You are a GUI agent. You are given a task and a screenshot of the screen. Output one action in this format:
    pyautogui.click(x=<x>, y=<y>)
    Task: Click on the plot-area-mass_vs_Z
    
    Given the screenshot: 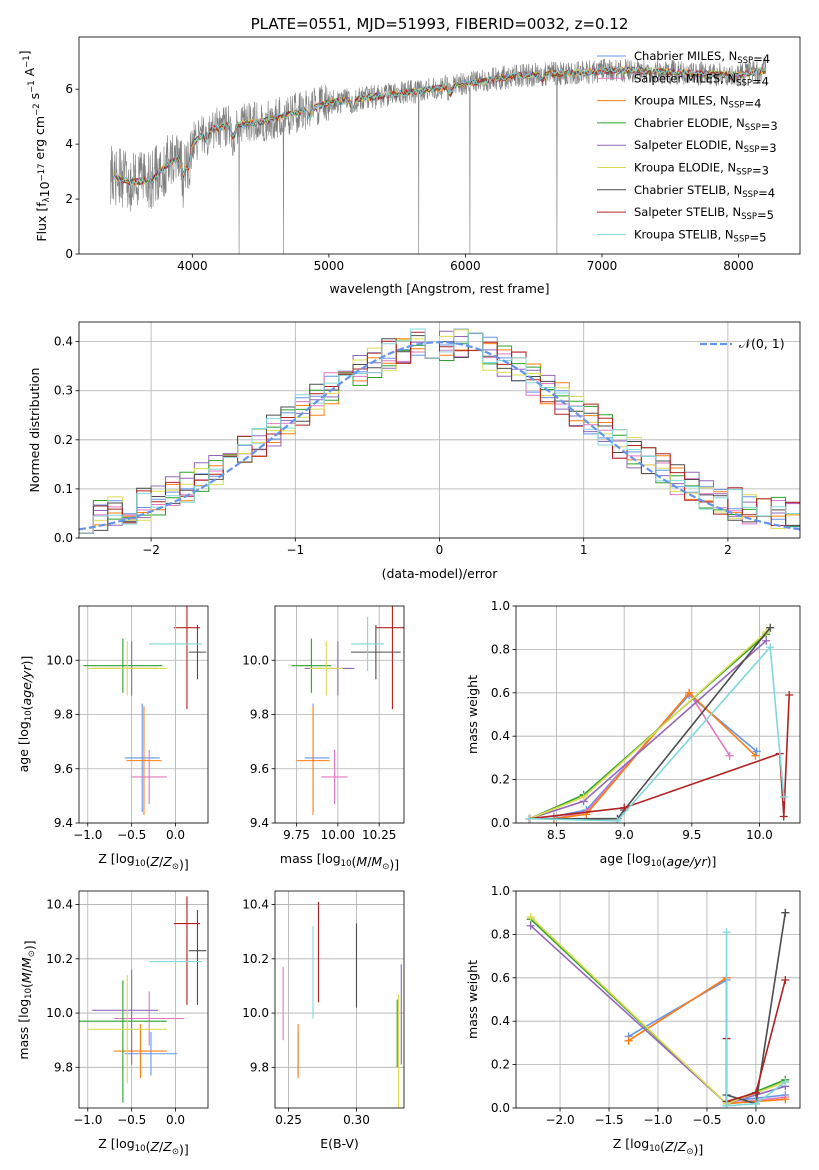 What is the action you would take?
    pyautogui.click(x=143, y=999)
    